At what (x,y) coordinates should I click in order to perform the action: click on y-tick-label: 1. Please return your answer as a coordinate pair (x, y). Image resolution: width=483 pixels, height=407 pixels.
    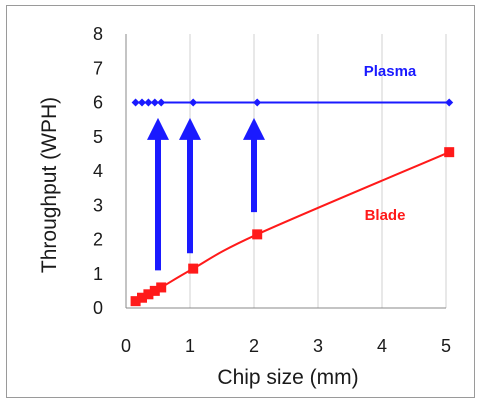
    Looking at the image, I should click on (98, 274).